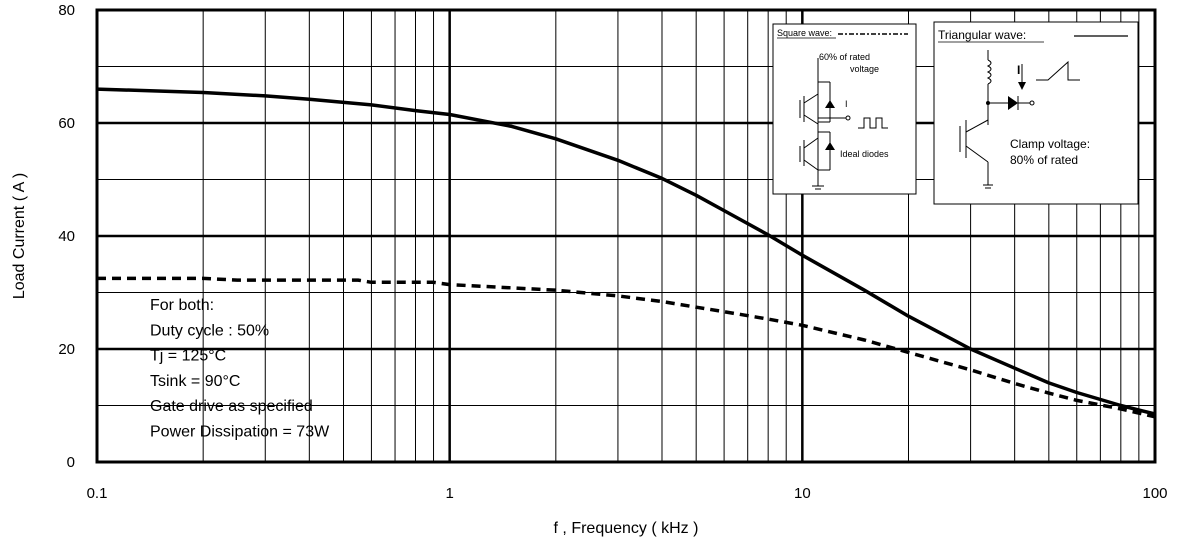  Describe the element at coordinates (864, 69) in the screenshot. I see `inset-square-voltage: voltage` at that location.